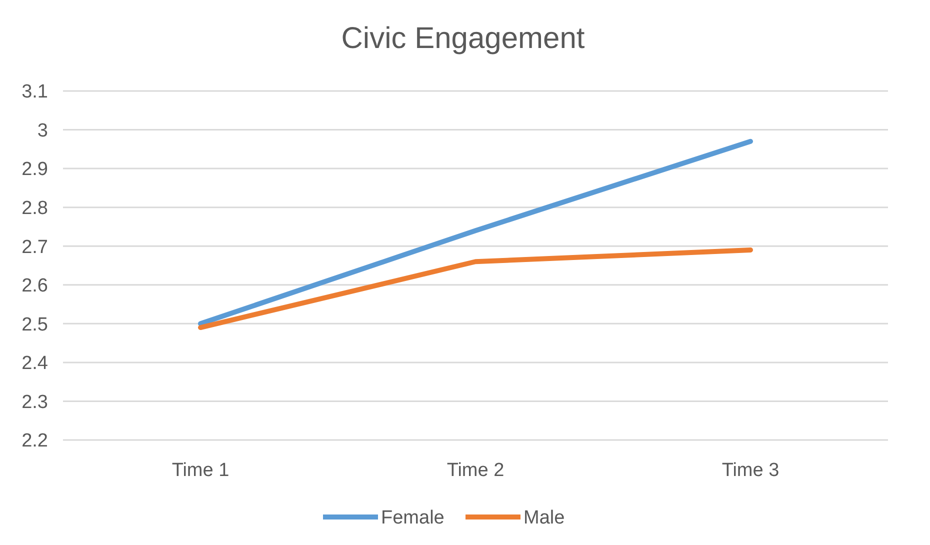  What do you see at coordinates (35, 325) in the screenshot?
I see `y-tick-label: 2.5` at bounding box center [35, 325].